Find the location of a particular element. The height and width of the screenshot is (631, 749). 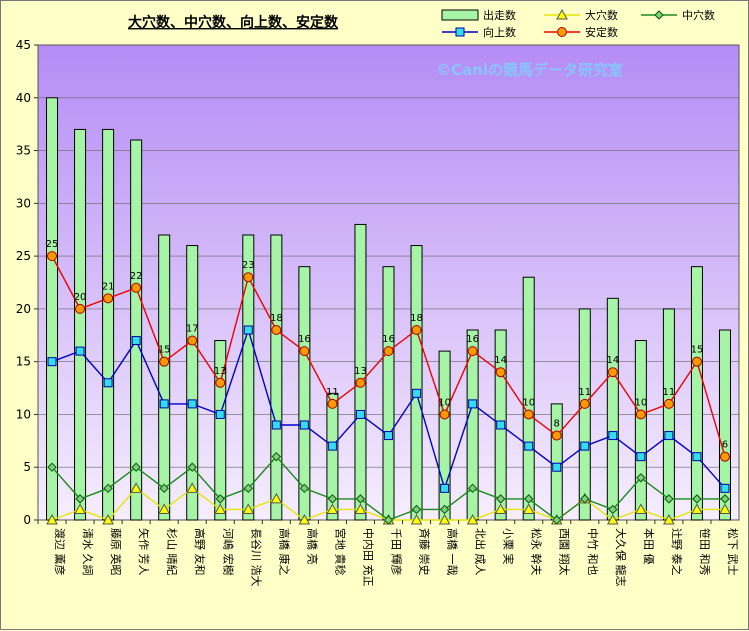

y-tick-label: 30 is located at coordinates (23, 203).